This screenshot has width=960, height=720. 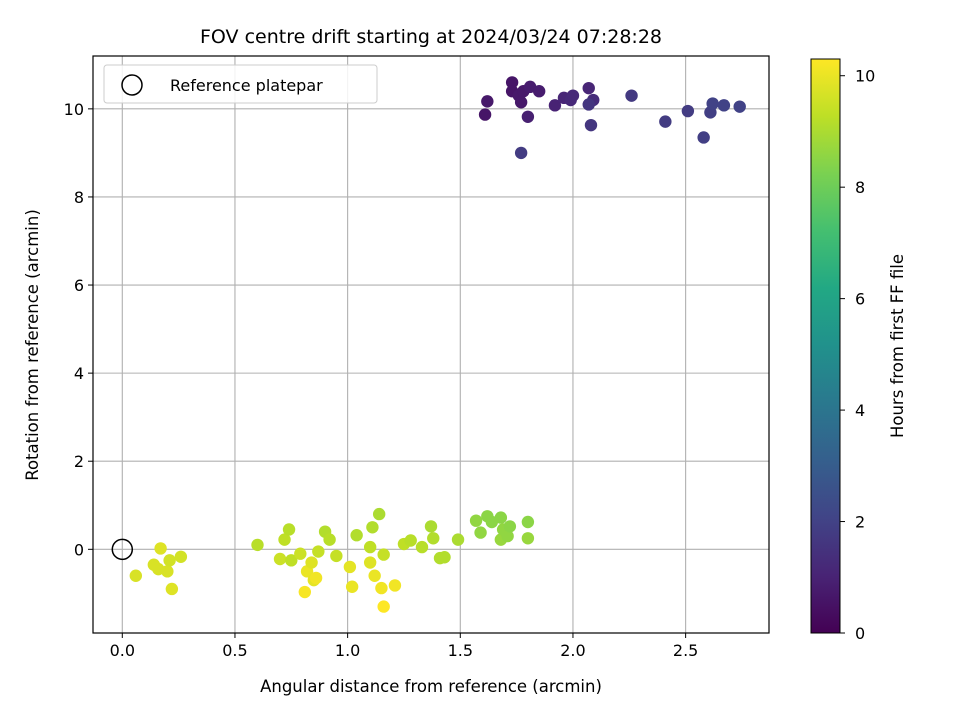 I want to click on reference-platepar-marker, so click(x=122, y=549).